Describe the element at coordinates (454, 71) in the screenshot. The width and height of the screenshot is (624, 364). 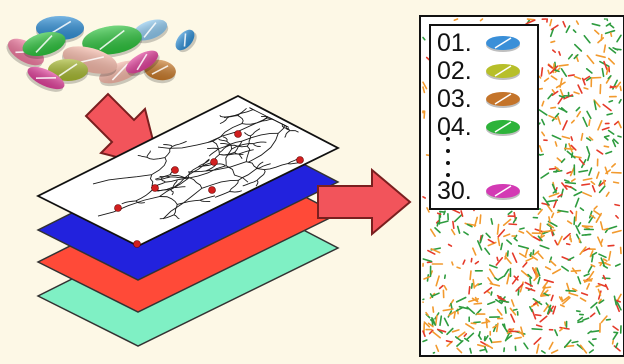
I see `legend-item-label: 02.` at that location.